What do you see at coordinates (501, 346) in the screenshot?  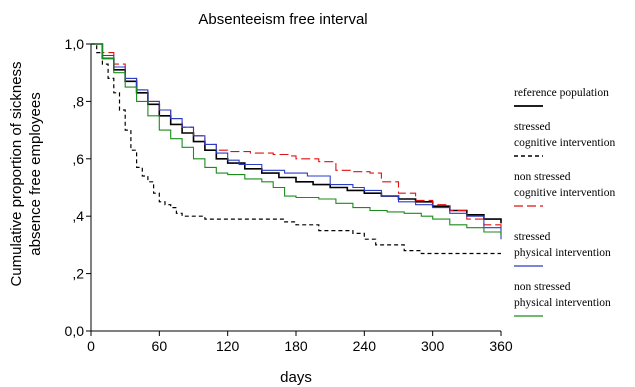 I see `x-tick-label: 360` at bounding box center [501, 346].